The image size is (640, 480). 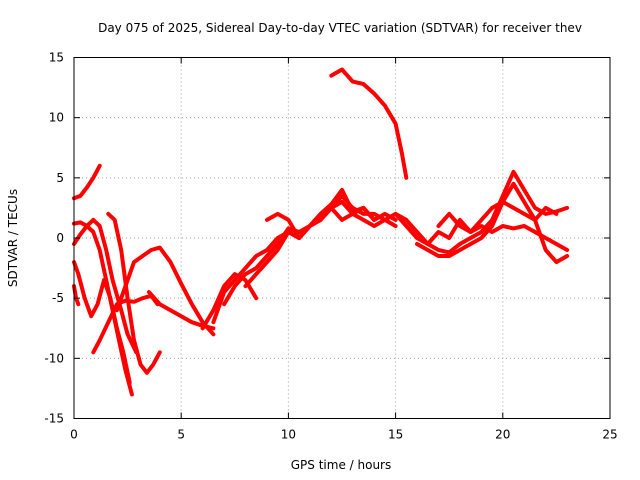 What do you see at coordinates (288, 435) in the screenshot?
I see `x-tick-label: 10` at bounding box center [288, 435].